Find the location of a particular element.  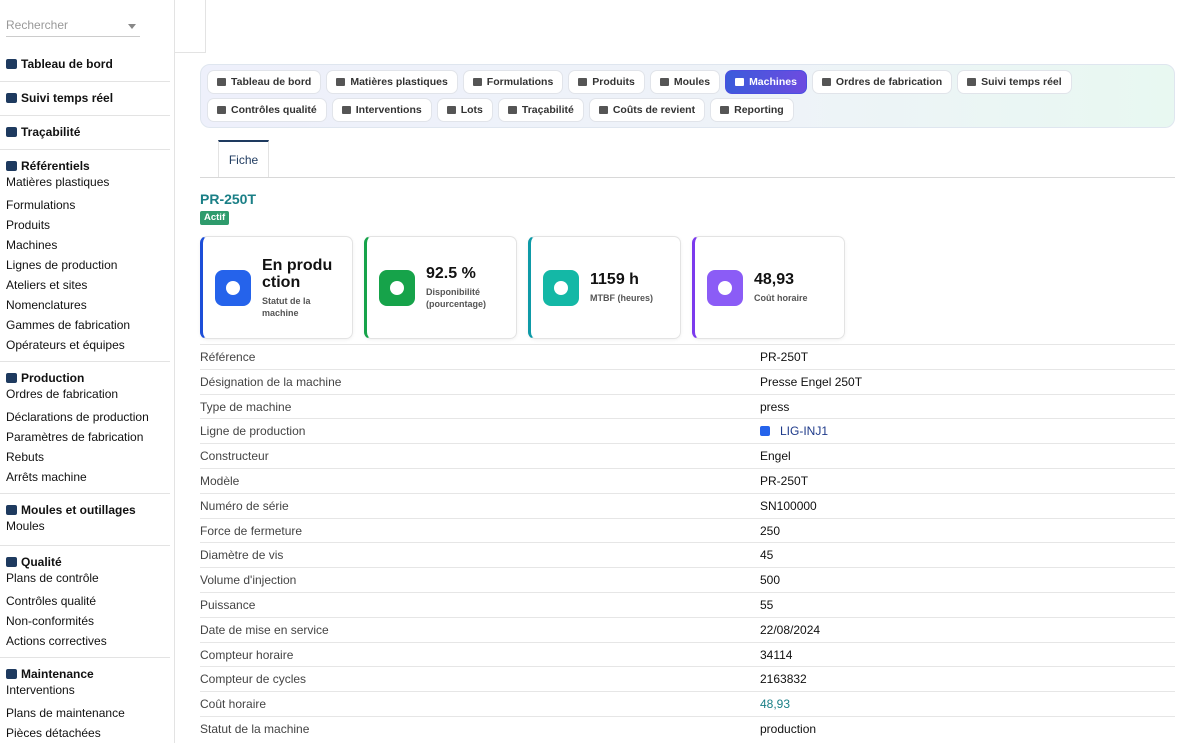

kpi-value: 1159 h is located at coordinates (614, 279).